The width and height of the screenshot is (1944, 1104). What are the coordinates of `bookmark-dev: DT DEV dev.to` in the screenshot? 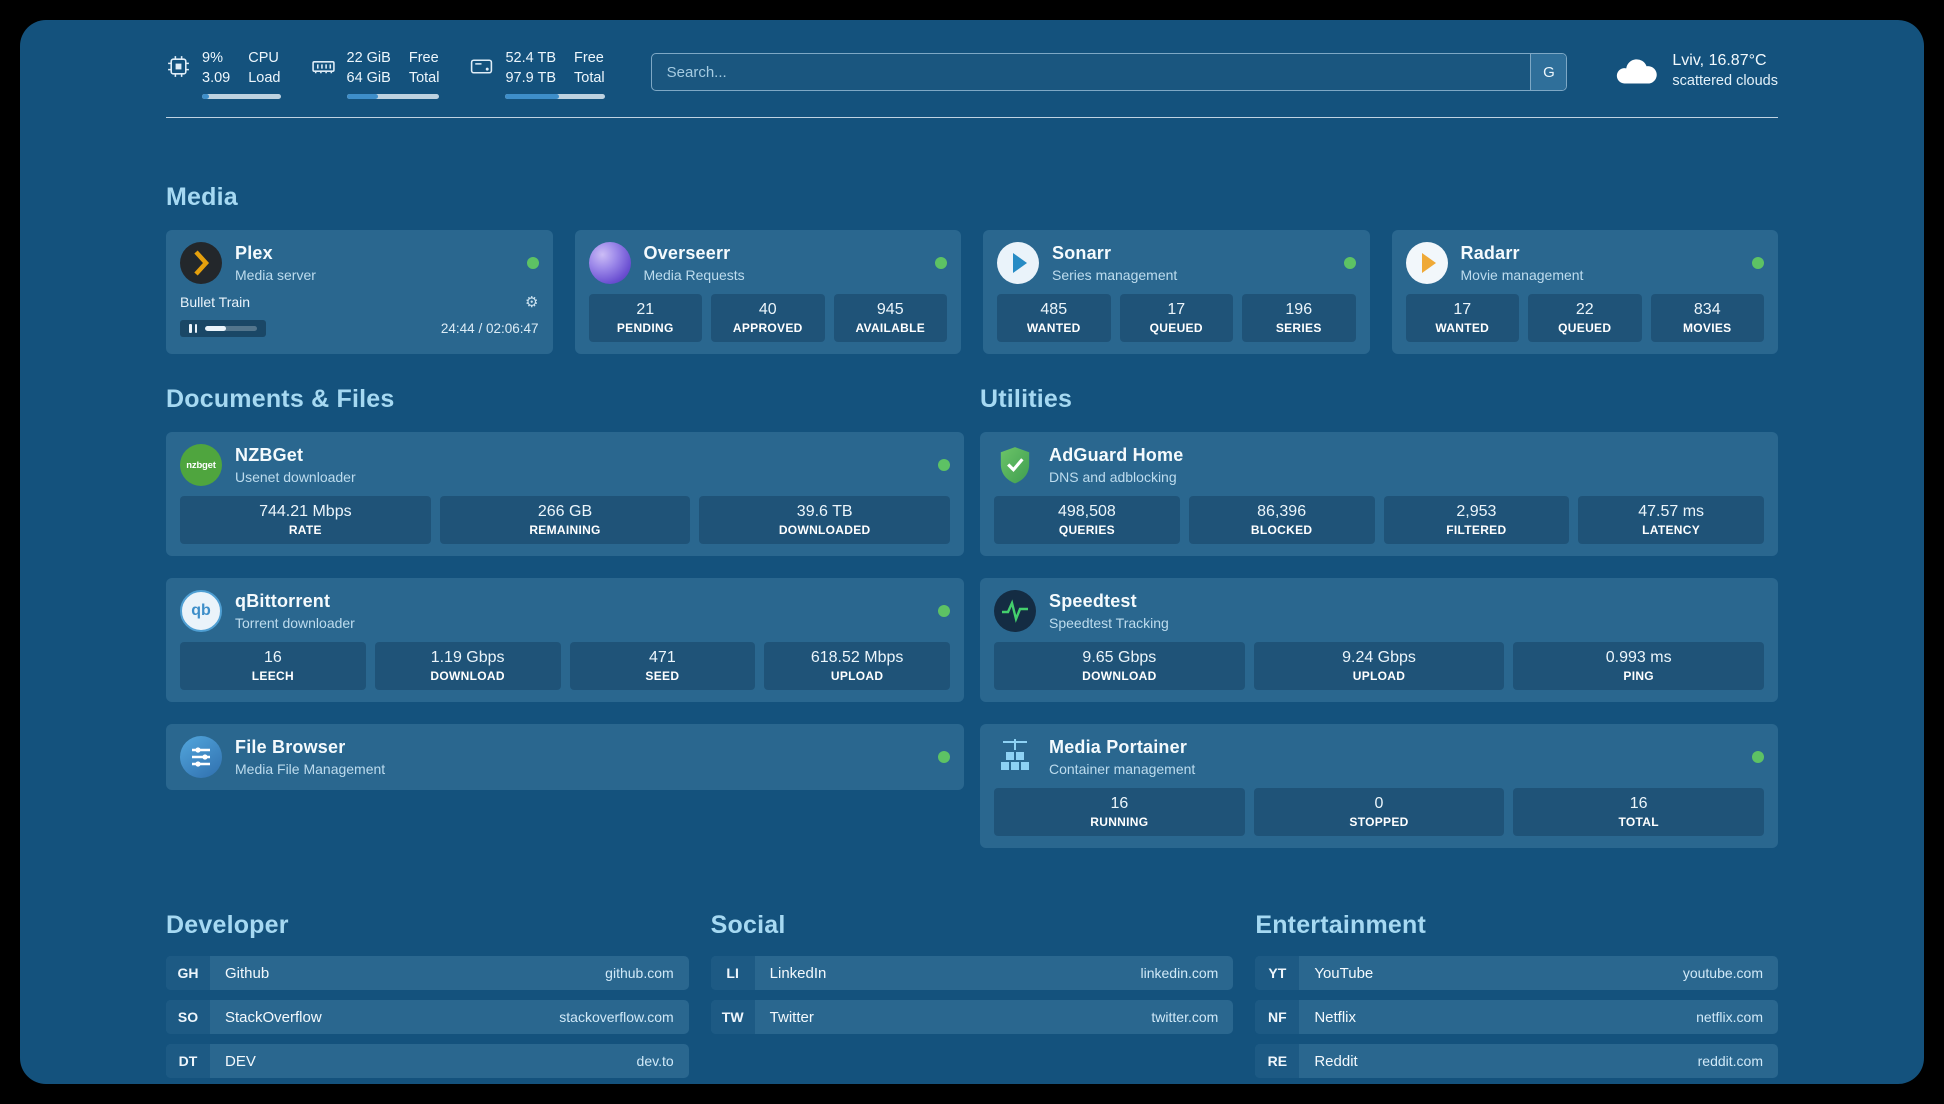 It's located at (427, 1061).